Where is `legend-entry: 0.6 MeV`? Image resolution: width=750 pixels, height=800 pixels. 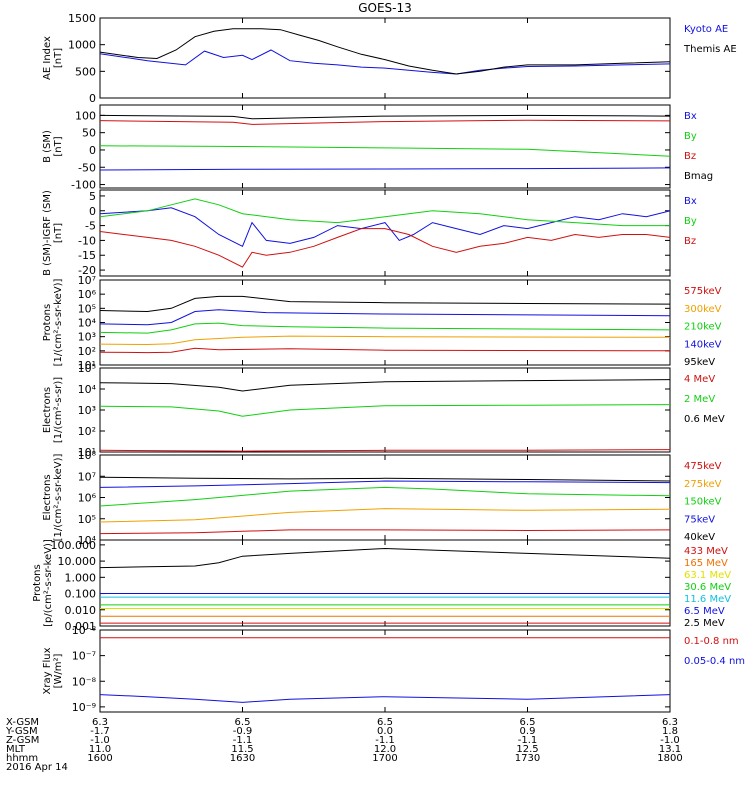
legend-entry: 0.6 MeV is located at coordinates (704, 419).